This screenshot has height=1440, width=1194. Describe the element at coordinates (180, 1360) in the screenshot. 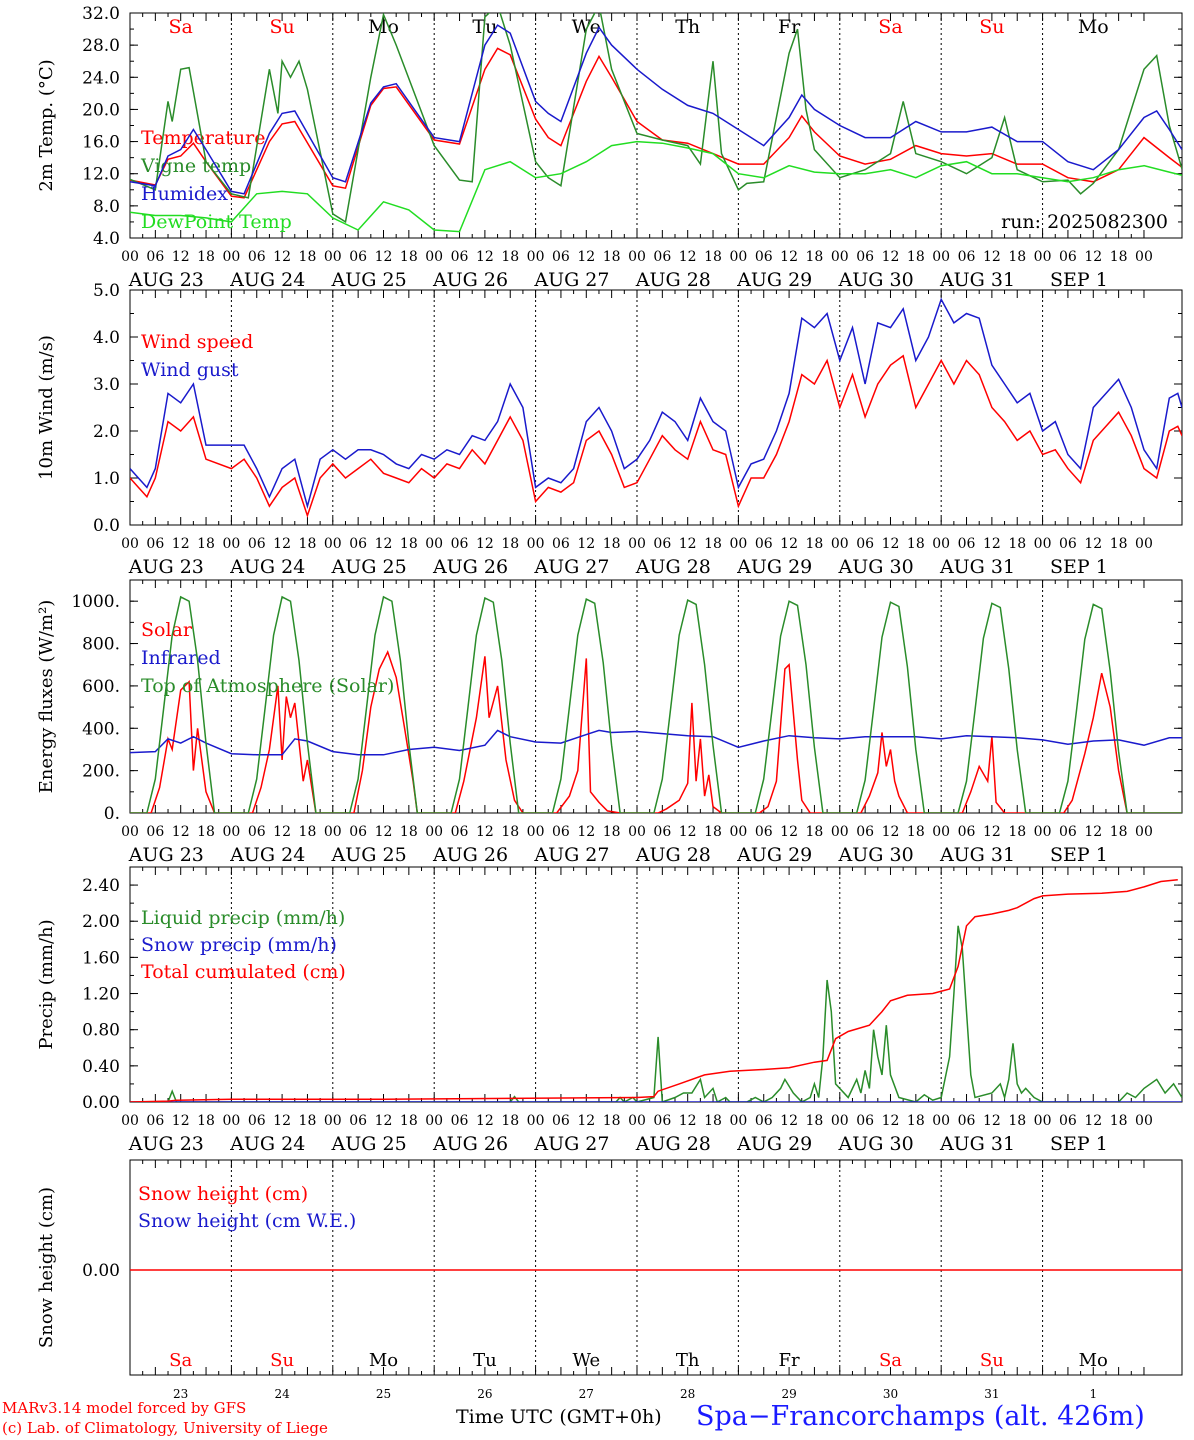

I see `weekday-label: Sa` at that location.